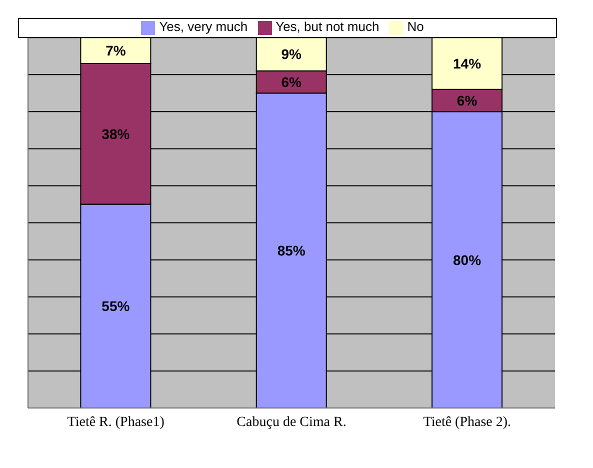 The width and height of the screenshot is (593, 468). What do you see at coordinates (116, 134) in the screenshot?
I see `data-label: 38%` at bounding box center [116, 134].